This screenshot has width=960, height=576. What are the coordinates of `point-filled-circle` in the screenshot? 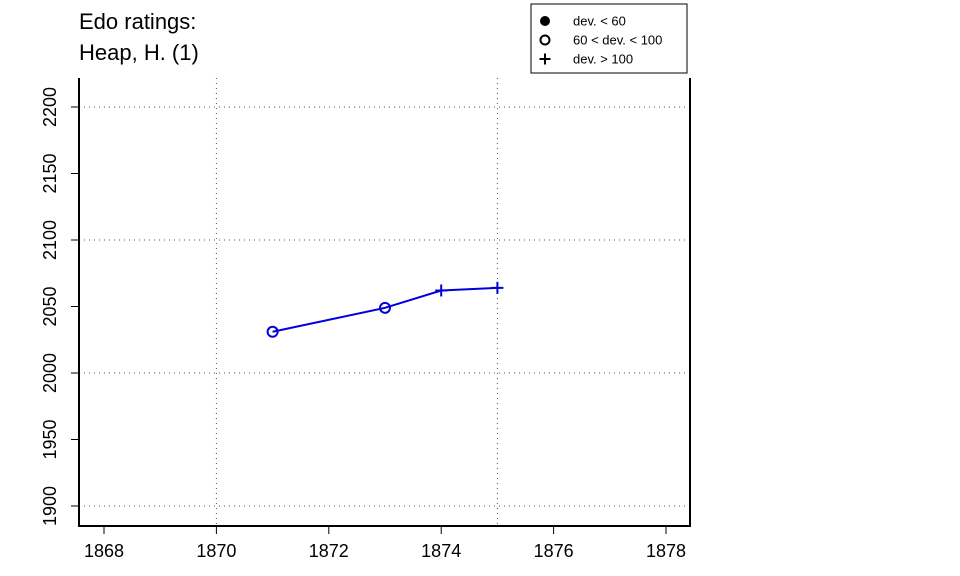 It's located at (545, 21).